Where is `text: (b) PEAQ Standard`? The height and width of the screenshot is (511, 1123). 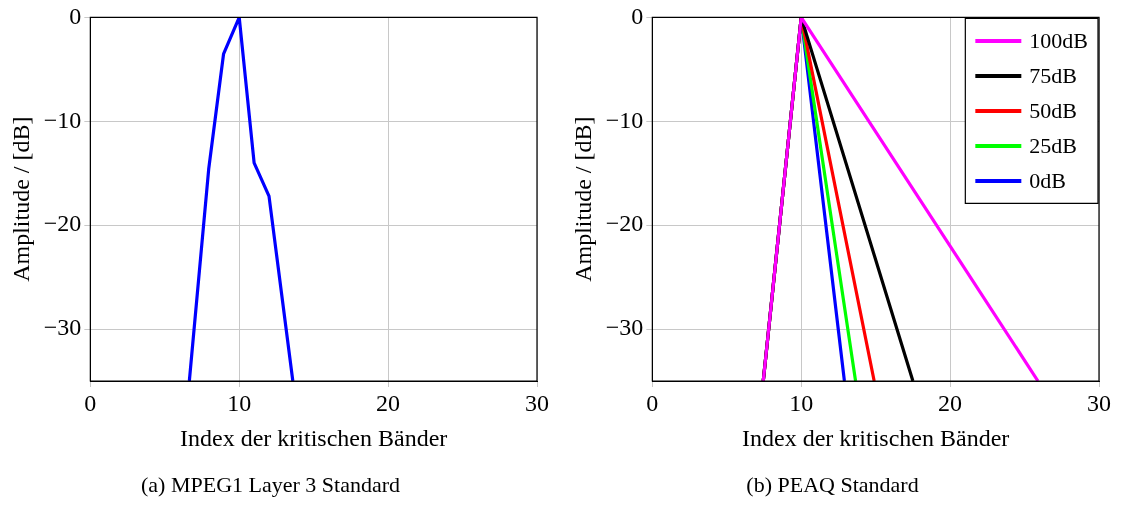 text: (b) PEAQ Standard is located at coordinates (832, 484).